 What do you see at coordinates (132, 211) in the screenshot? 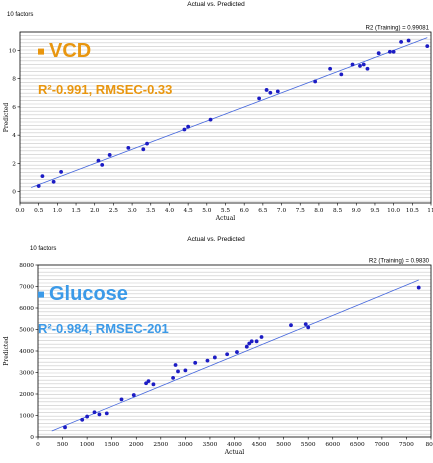
I see `vcd-x-tick-label: 3.0` at bounding box center [132, 211].